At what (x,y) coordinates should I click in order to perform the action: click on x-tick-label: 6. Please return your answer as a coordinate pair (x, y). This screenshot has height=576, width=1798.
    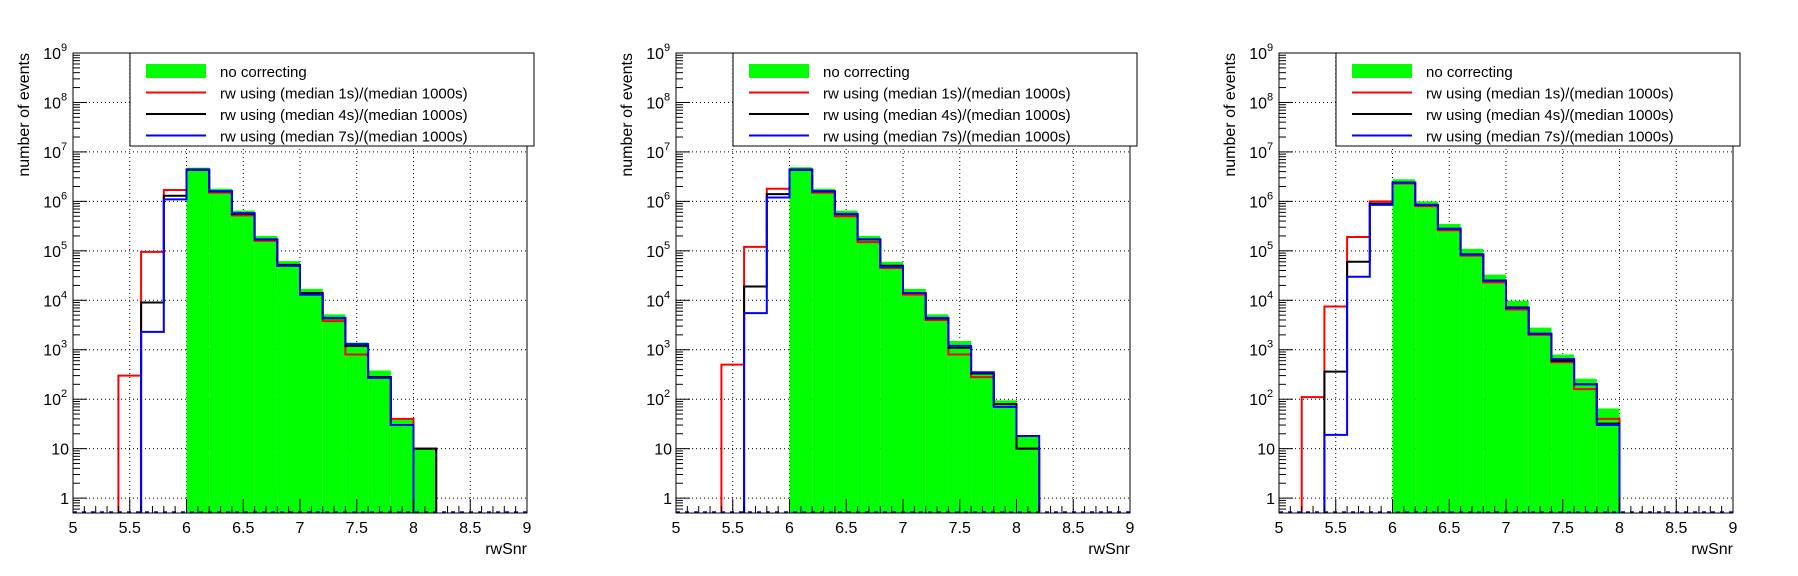
    Looking at the image, I should click on (789, 528).